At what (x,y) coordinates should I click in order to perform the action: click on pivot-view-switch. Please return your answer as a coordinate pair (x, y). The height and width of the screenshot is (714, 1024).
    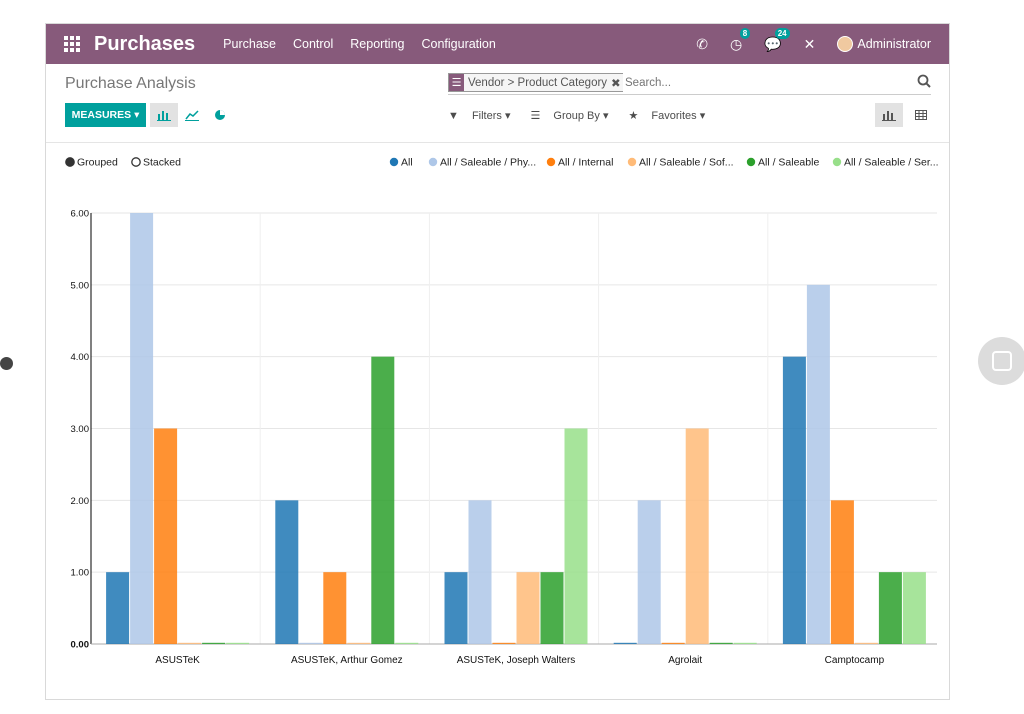
    Looking at the image, I should click on (921, 115).